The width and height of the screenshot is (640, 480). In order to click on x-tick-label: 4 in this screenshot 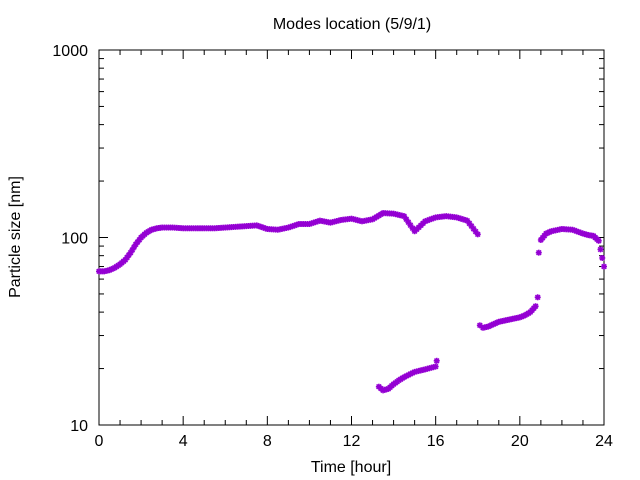, I will do `click(183, 441)`.